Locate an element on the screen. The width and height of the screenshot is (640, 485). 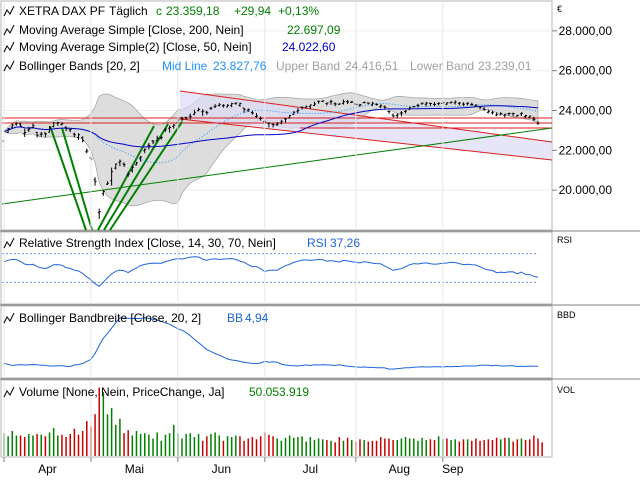
quote-change-pct: +0,13% is located at coordinates (298, 11).